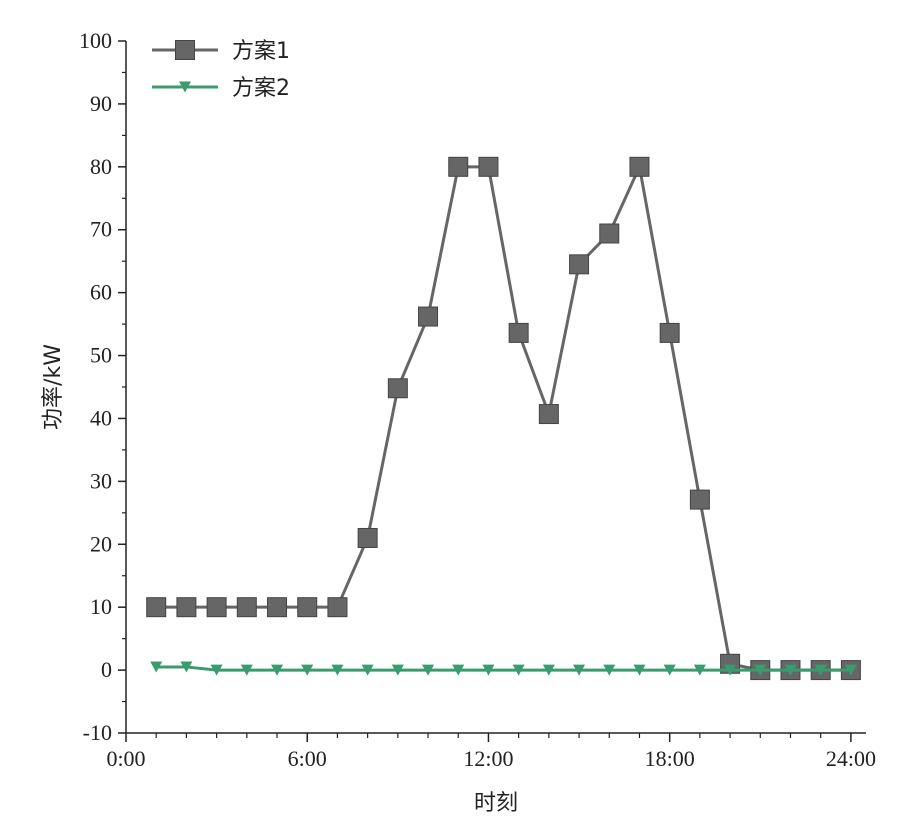 The image size is (908, 836). Describe the element at coordinates (496, 803) in the screenshot. I see `x-axis-title: 时刻` at that location.